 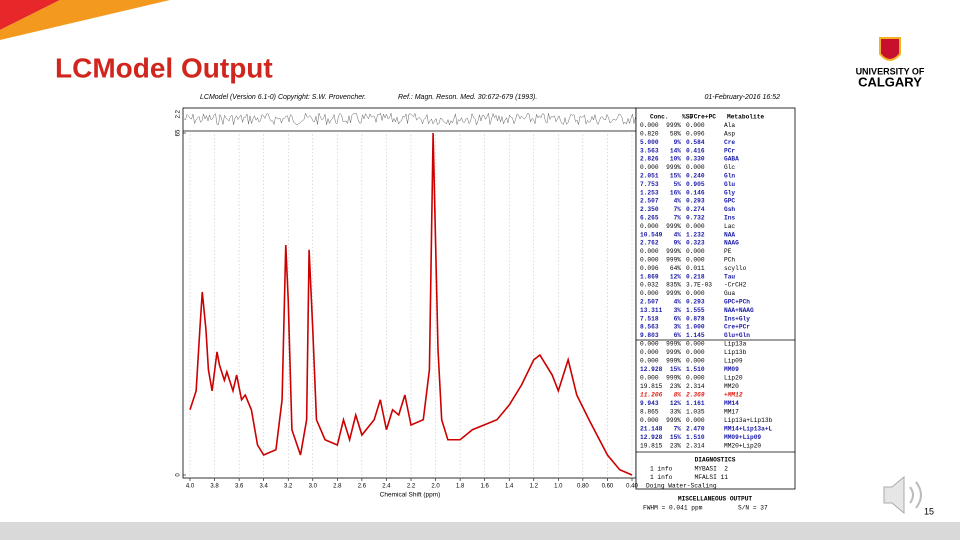 What do you see at coordinates (890, 71) in the screenshot?
I see `logo-text: UNIVERSITY OF` at bounding box center [890, 71].